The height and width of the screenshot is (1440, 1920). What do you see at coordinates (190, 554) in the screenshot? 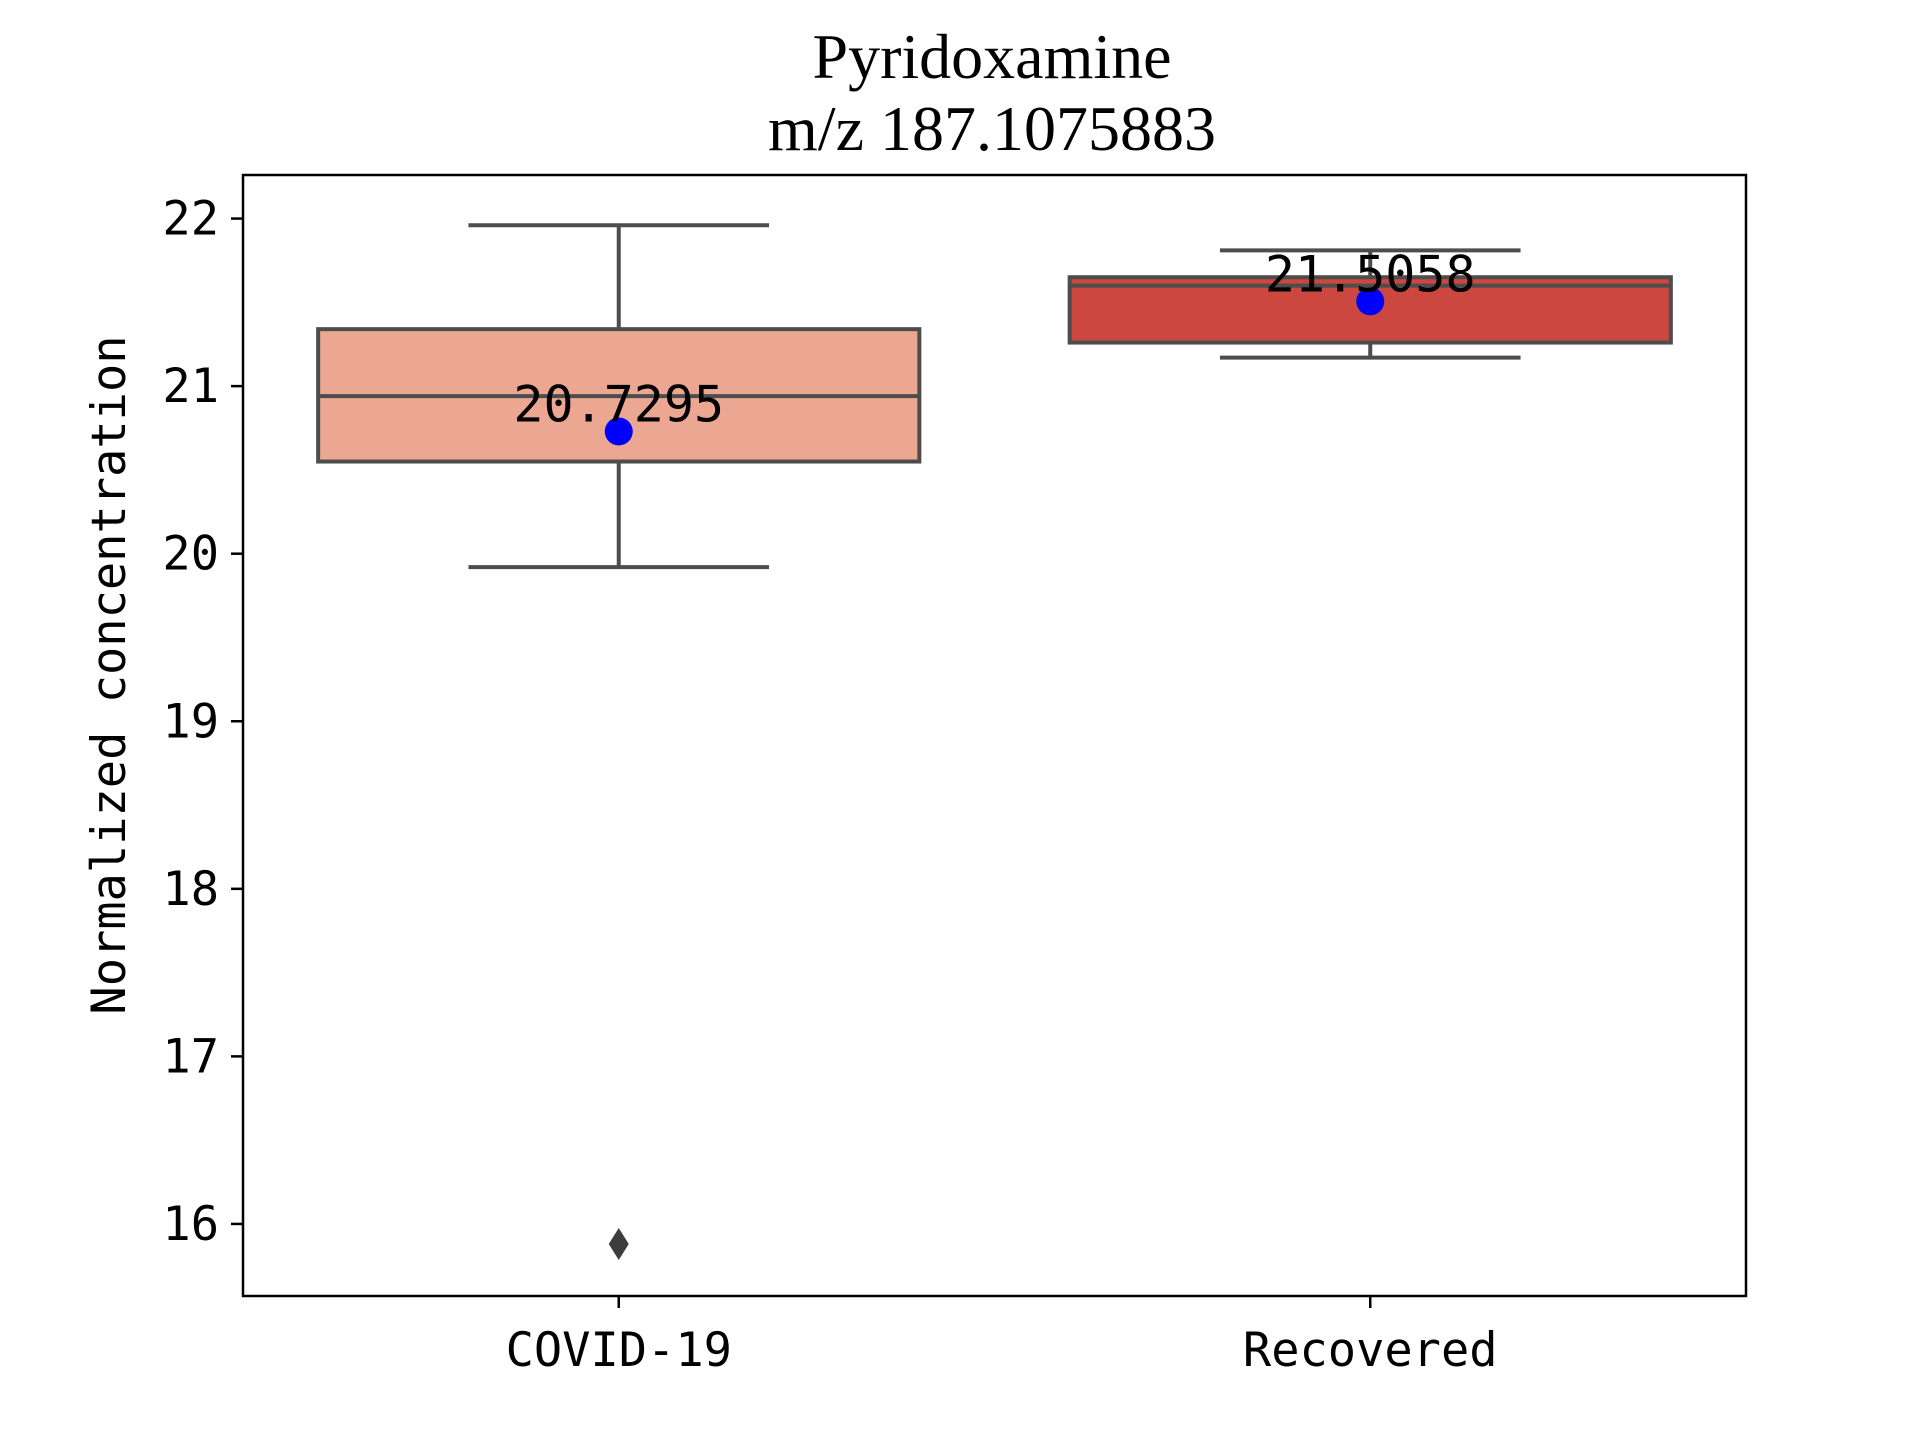
I see `y-tick-label: 20` at bounding box center [190, 554].